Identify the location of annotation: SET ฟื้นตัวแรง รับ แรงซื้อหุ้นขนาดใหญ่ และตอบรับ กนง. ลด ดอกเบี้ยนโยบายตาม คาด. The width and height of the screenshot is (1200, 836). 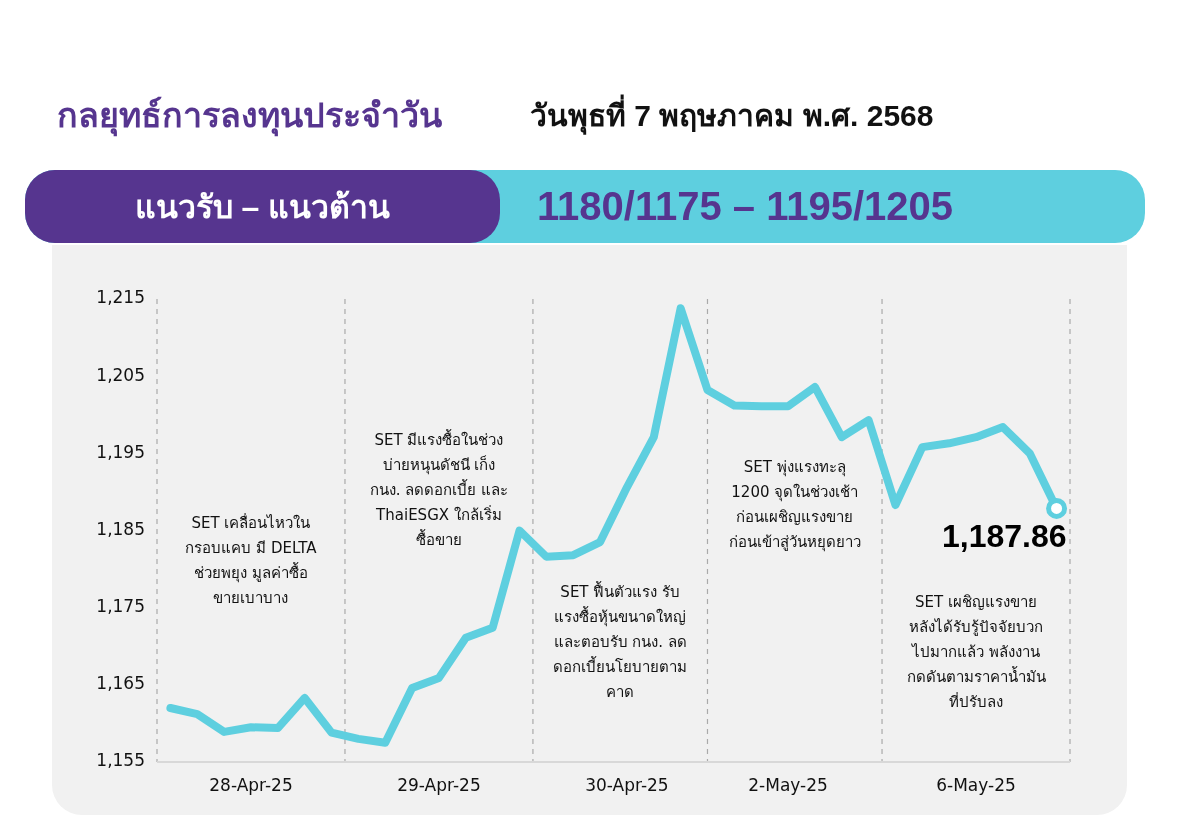
(620, 641).